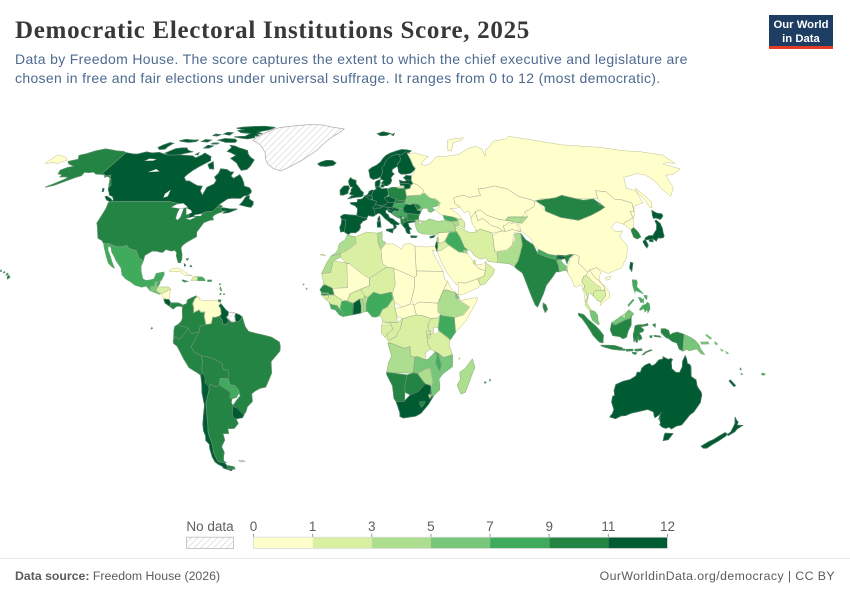 Image resolution: width=850 pixels, height=600 pixels. I want to click on svg-text: 5, so click(431, 526).